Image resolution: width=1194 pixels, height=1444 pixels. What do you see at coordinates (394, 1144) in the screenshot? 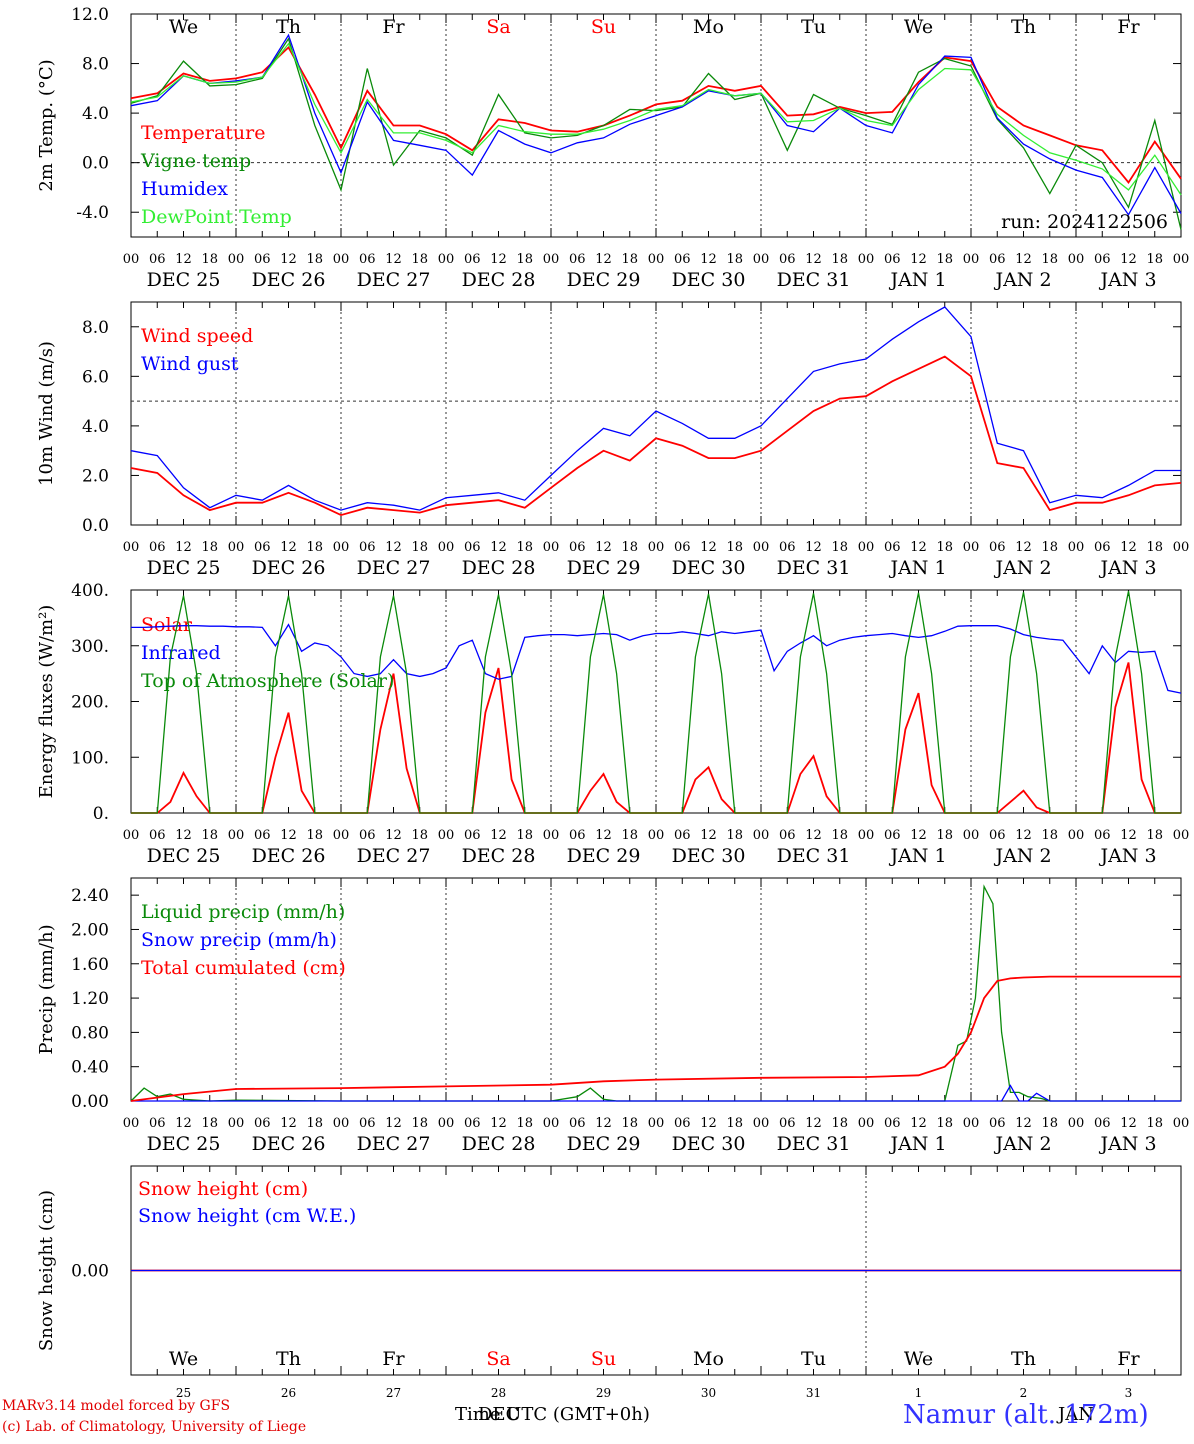
I see `date-label: DEC 27` at bounding box center [394, 1144].